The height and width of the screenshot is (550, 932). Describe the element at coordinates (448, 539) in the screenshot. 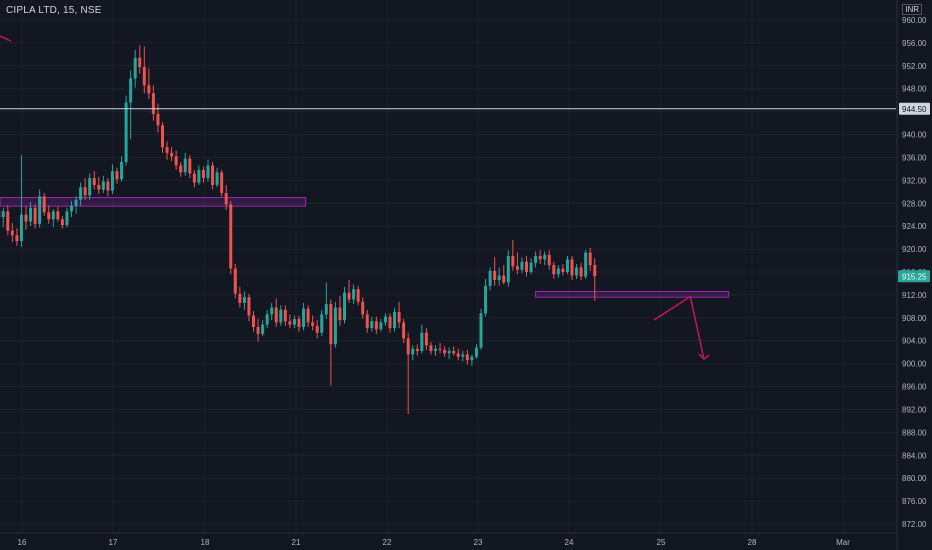

I see `time-axis: 16 17 18 21 22 23 24 25 28 Mar` at that location.